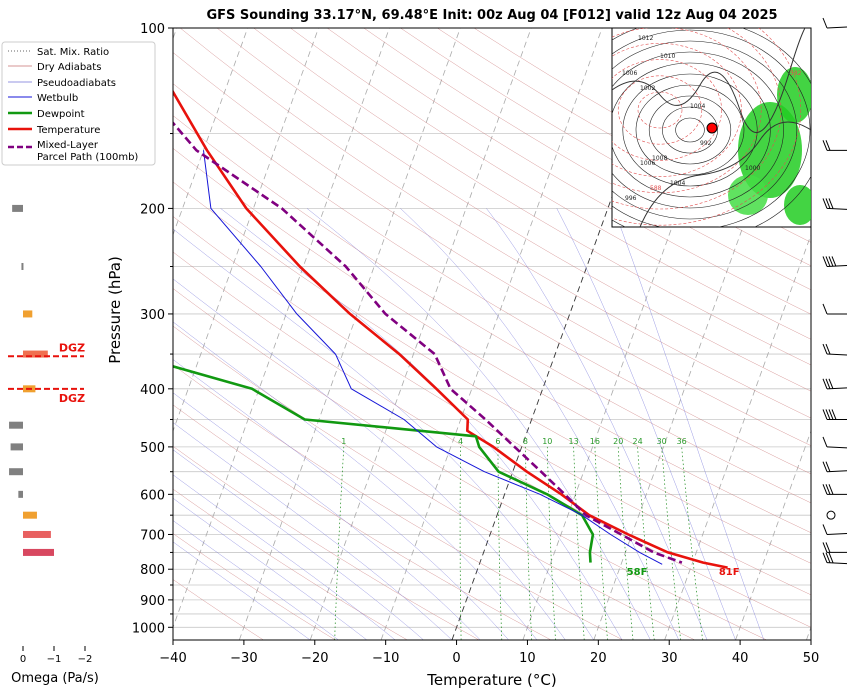 Image resolution: width=853 pixels, height=697 pixels. Describe the element at coordinates (85, 659) in the screenshot. I see `omega-tick-label: −2` at that location.